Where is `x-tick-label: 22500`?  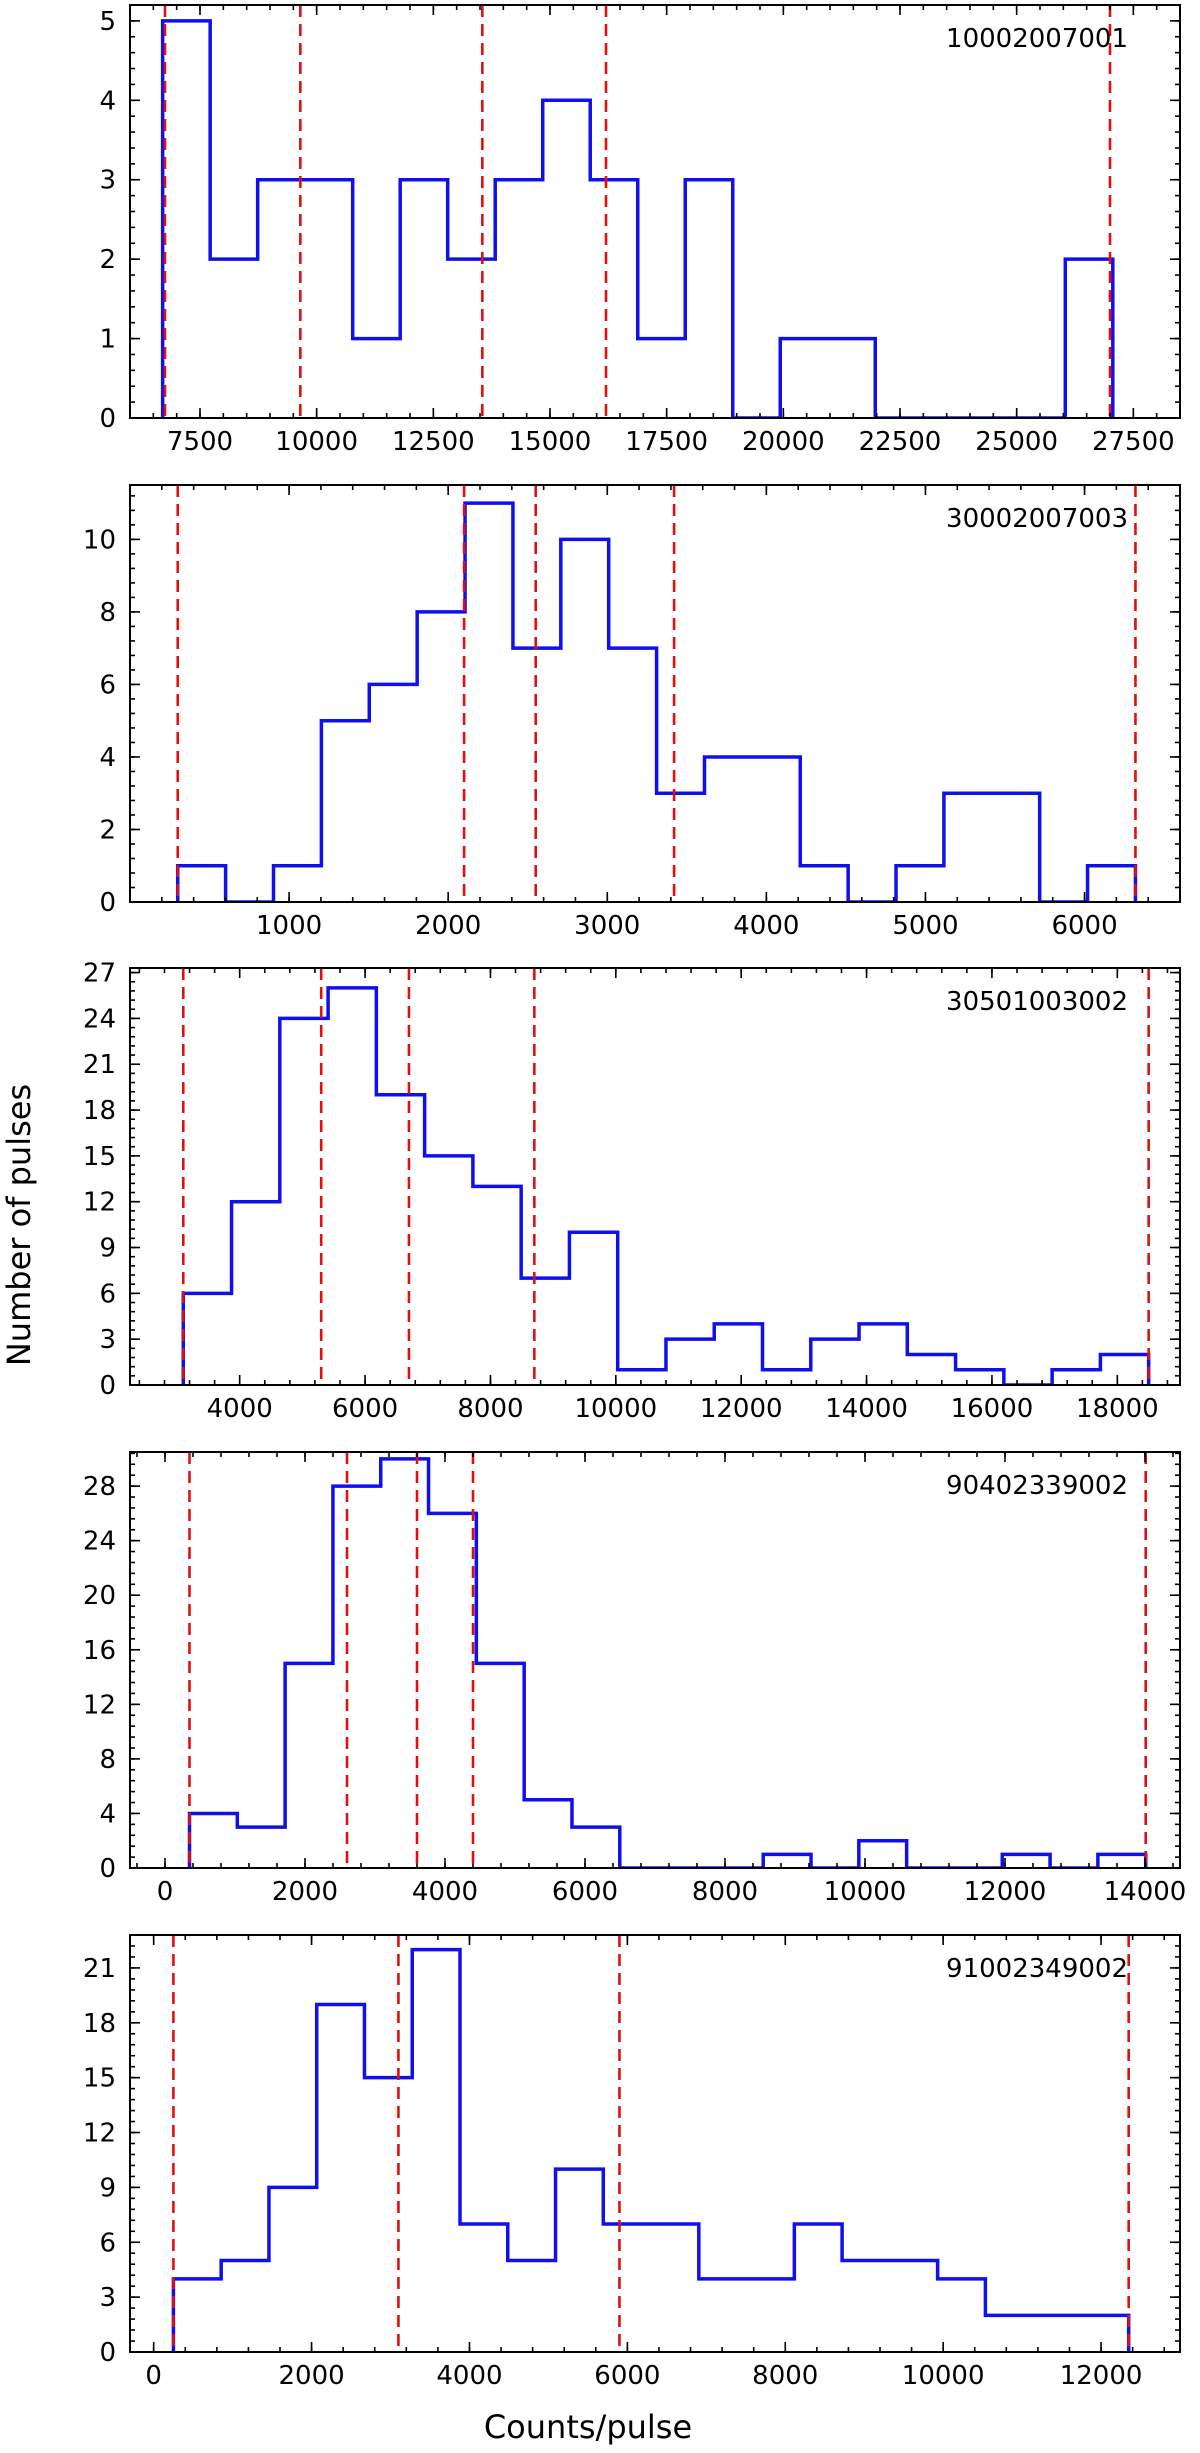 x-tick-label: 22500 is located at coordinates (900, 442).